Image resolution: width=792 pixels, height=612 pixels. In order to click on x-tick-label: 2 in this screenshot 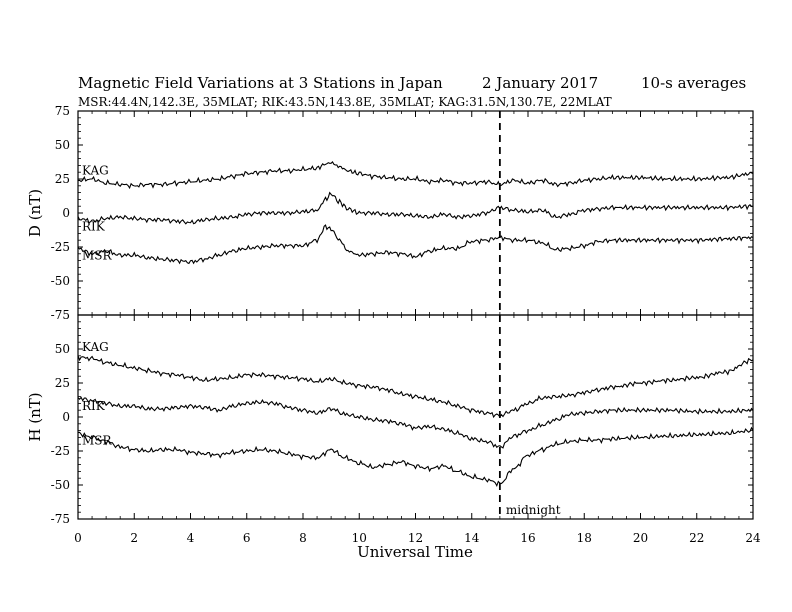, I will do `click(134, 538)`.